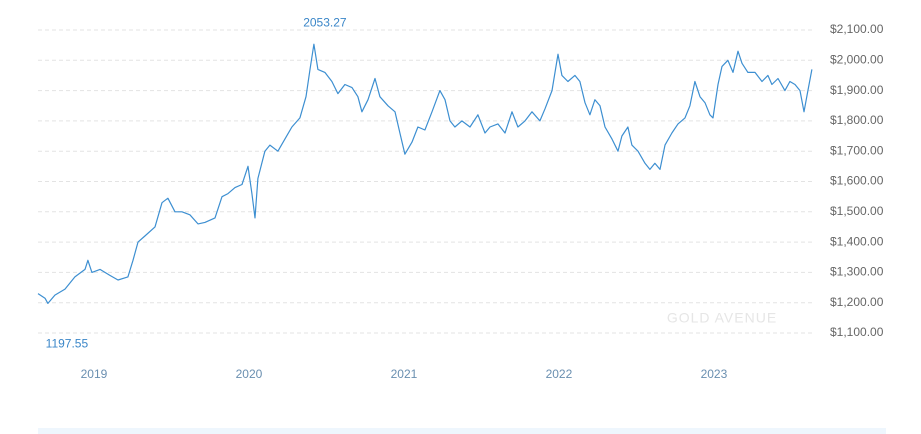  Describe the element at coordinates (404, 374) in the screenshot. I see `x-tick-label: 2021` at that location.